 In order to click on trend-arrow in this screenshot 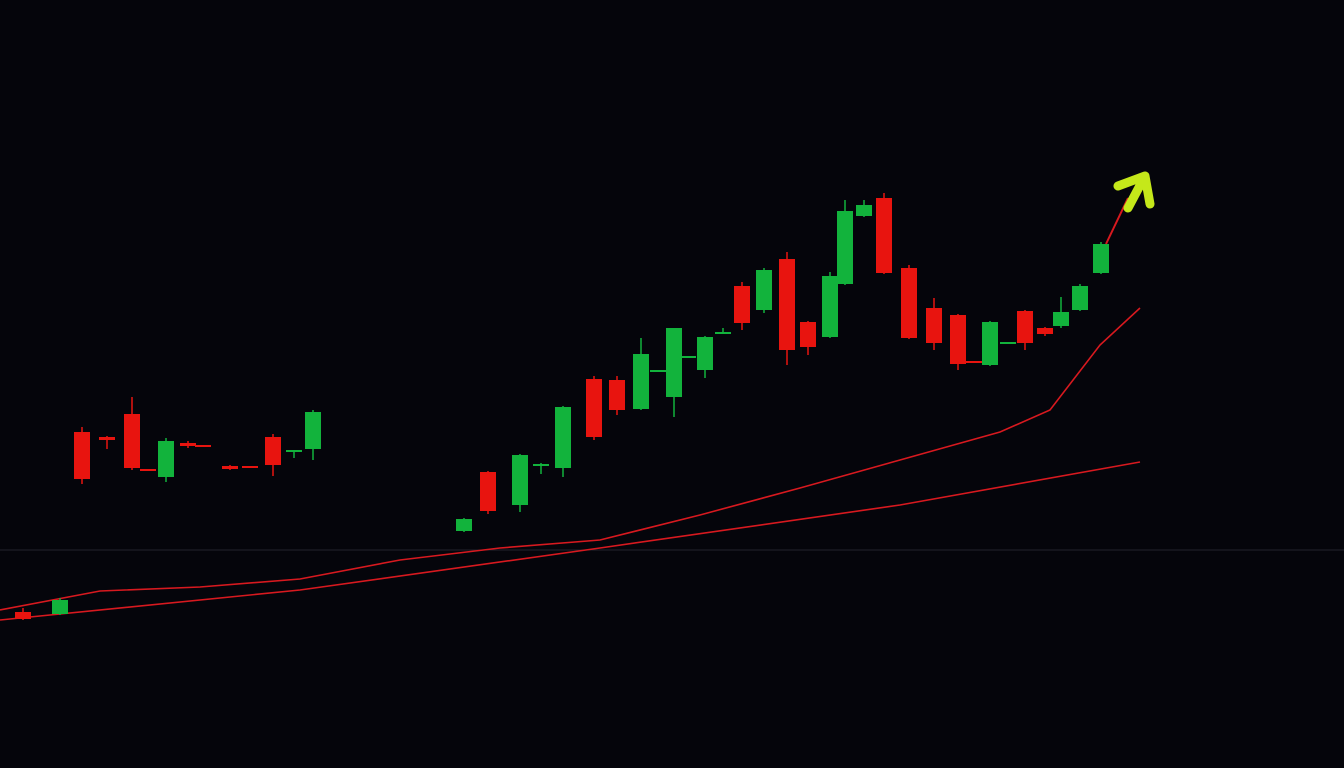, I will do `click(1134, 192)`.